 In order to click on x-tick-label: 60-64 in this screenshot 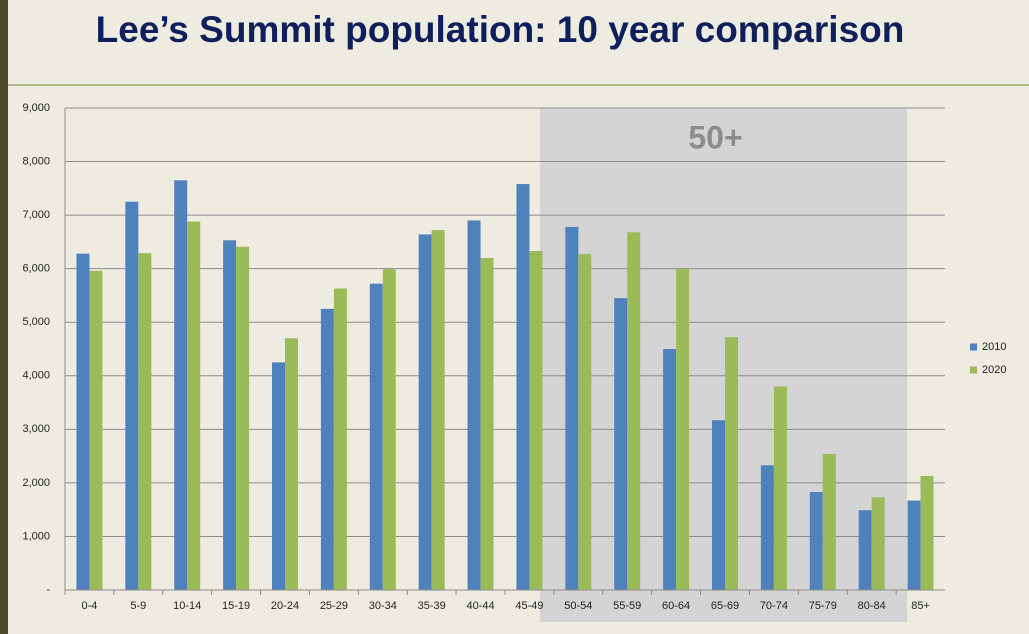, I will do `click(676, 606)`.